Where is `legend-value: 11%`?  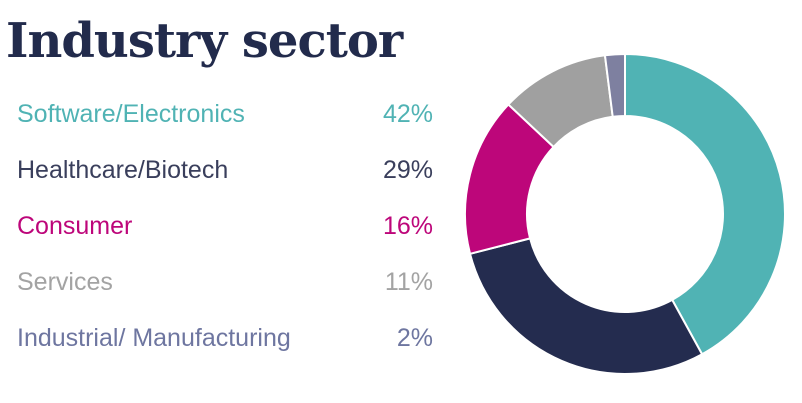 legend-value: 11% is located at coordinates (408, 282).